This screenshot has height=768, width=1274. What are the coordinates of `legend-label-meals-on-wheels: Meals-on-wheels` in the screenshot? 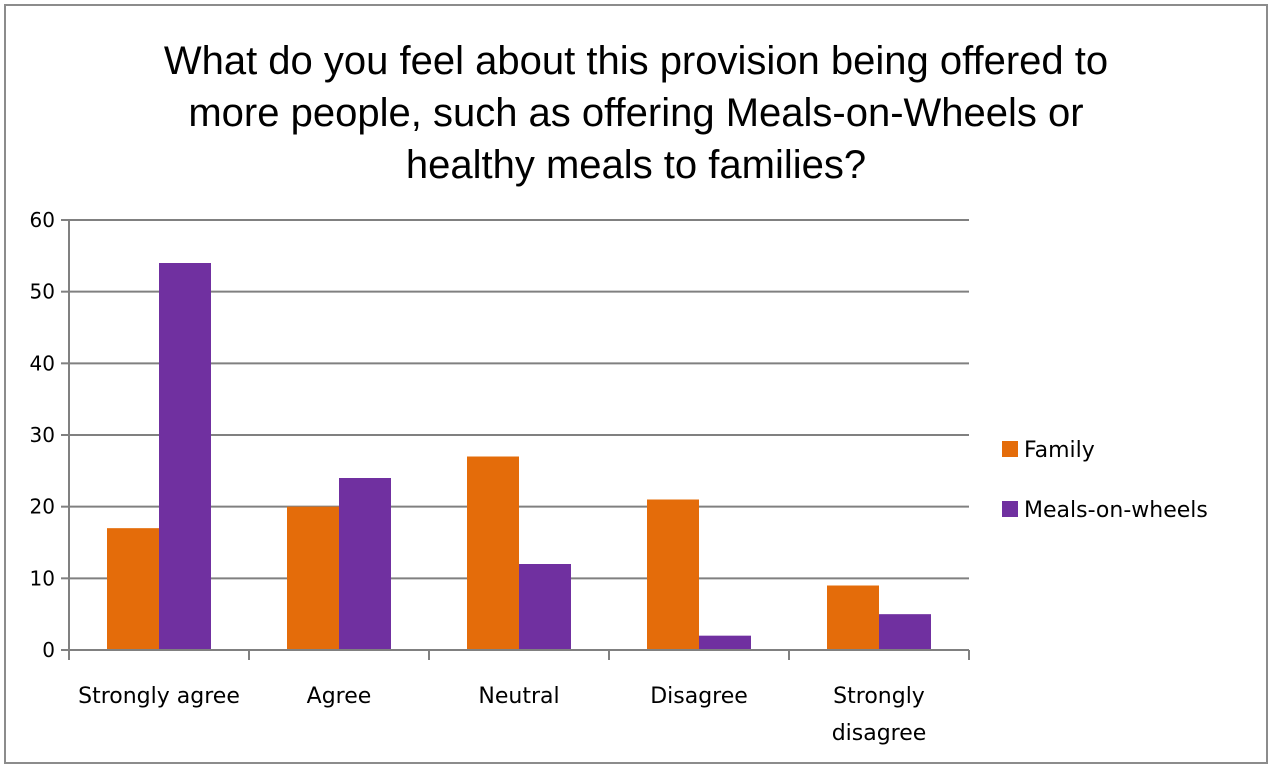 It's located at (1116, 510).